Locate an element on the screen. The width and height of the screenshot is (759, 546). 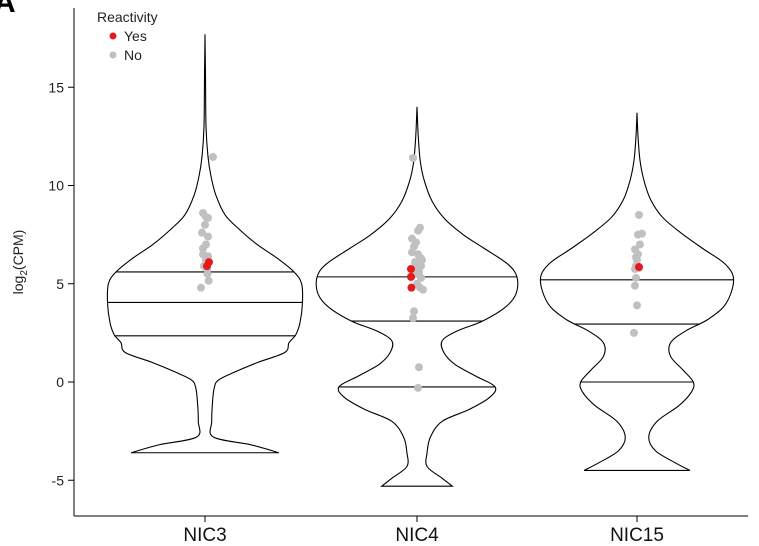
legend-label-yes: Yes is located at coordinates (135, 36).